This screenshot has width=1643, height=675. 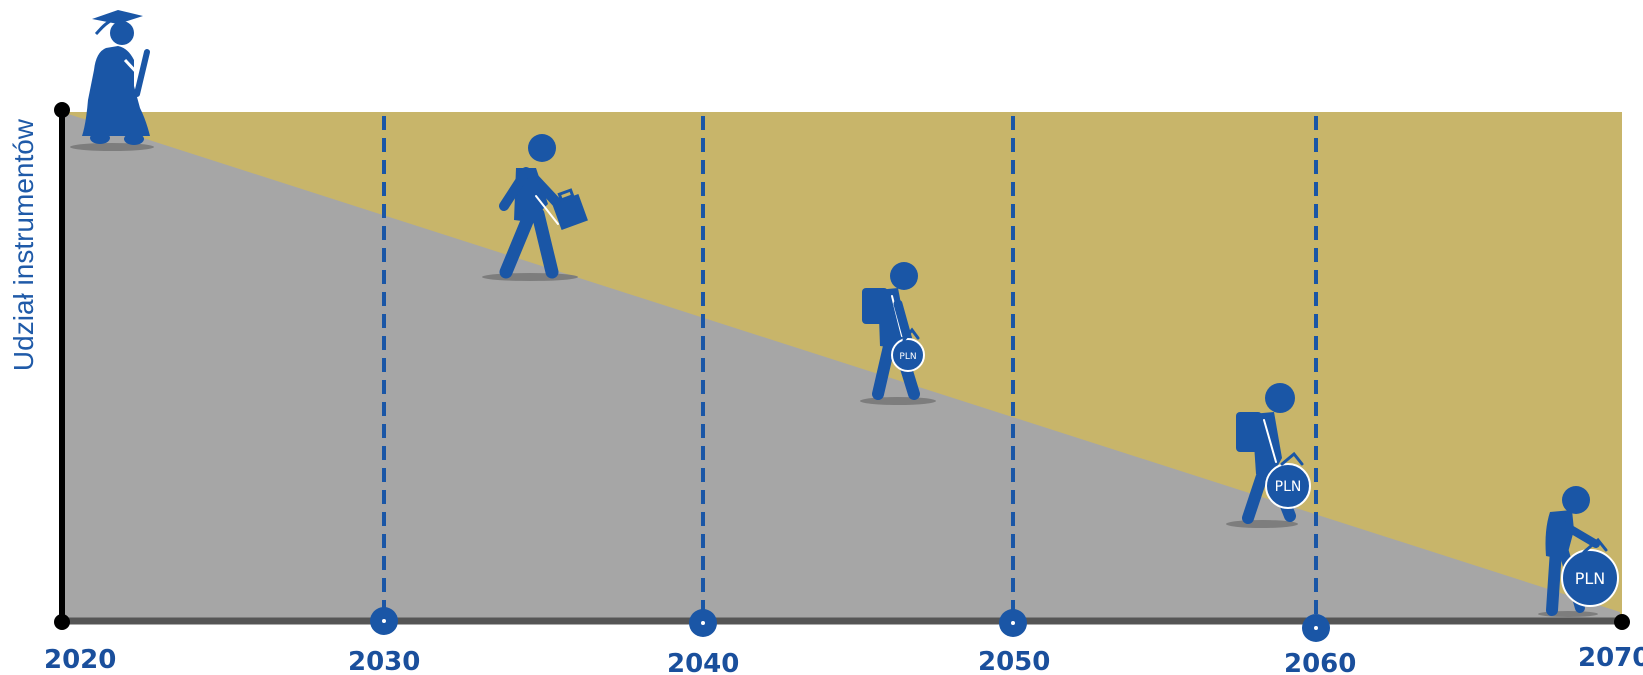 What do you see at coordinates (1622, 622) in the screenshot?
I see `x-axis-end-dot` at bounding box center [1622, 622].